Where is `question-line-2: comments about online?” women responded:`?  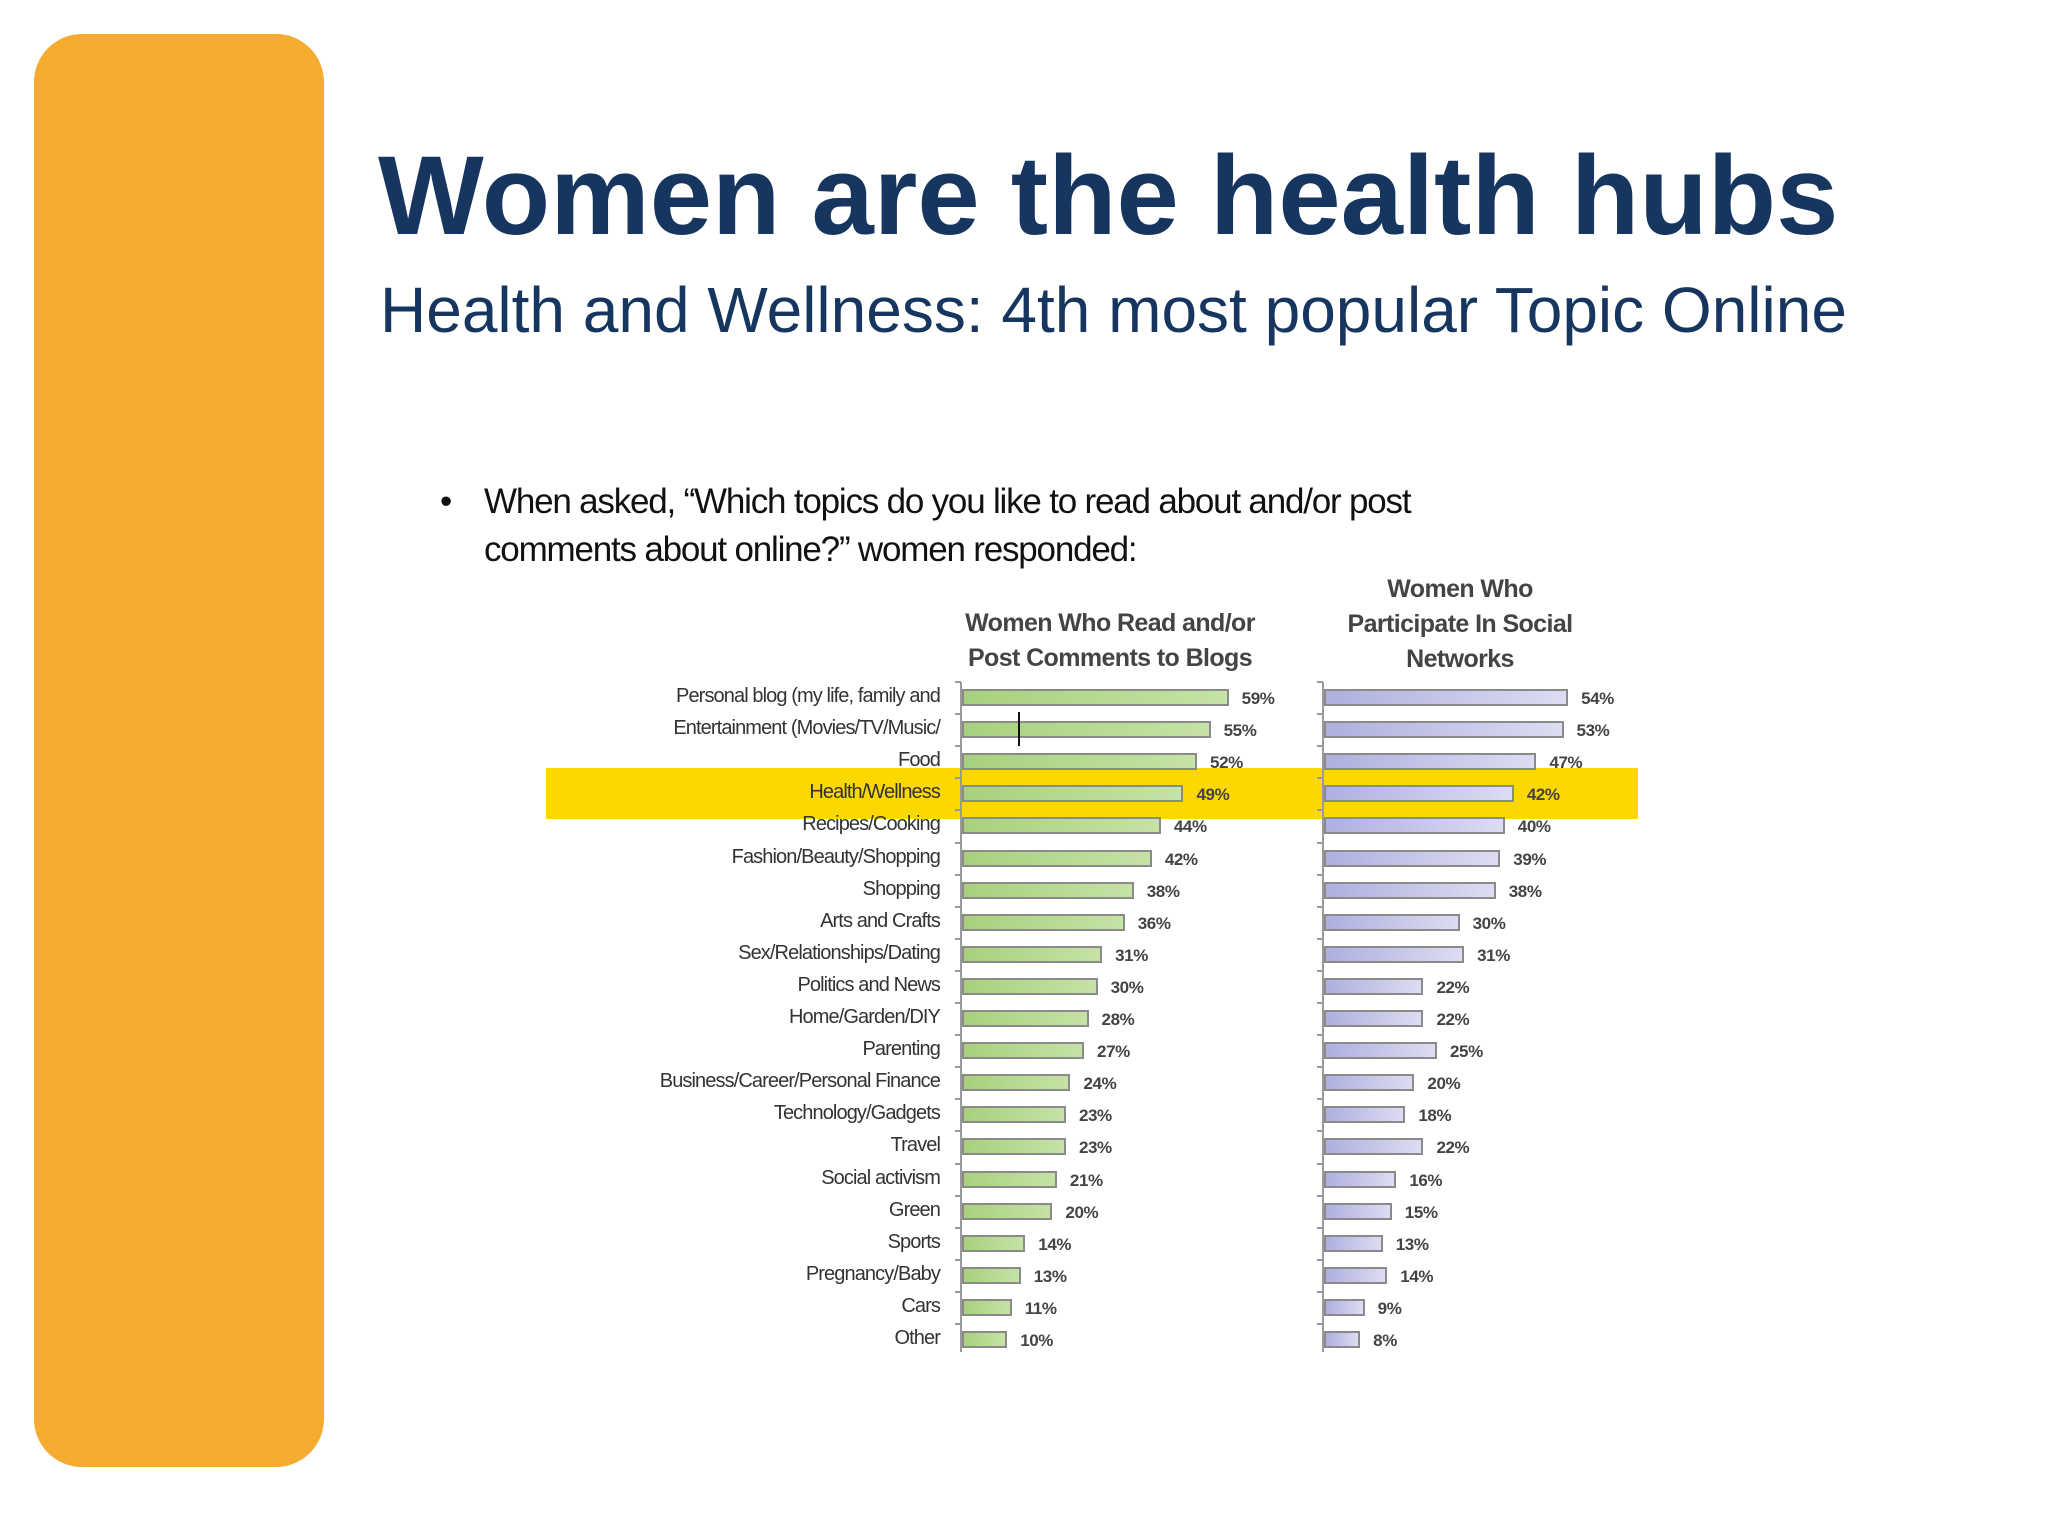
question-line-2: comments about online?” women responded: is located at coordinates (811, 549).